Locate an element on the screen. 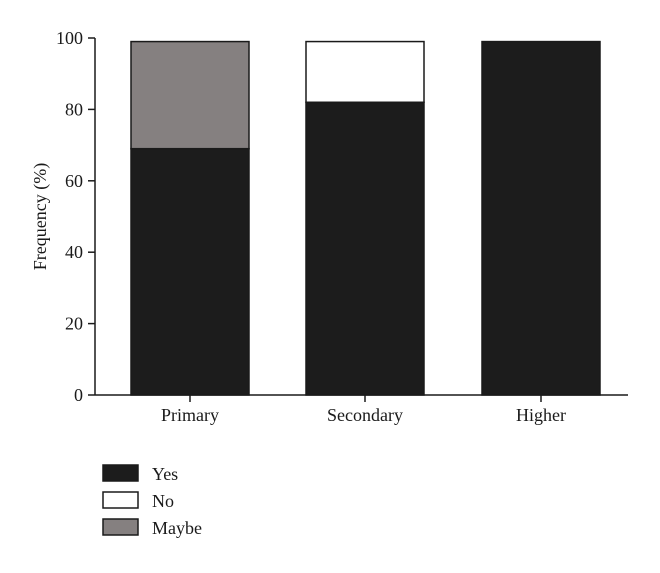  legend-label-yes: Yes is located at coordinates (165, 474).